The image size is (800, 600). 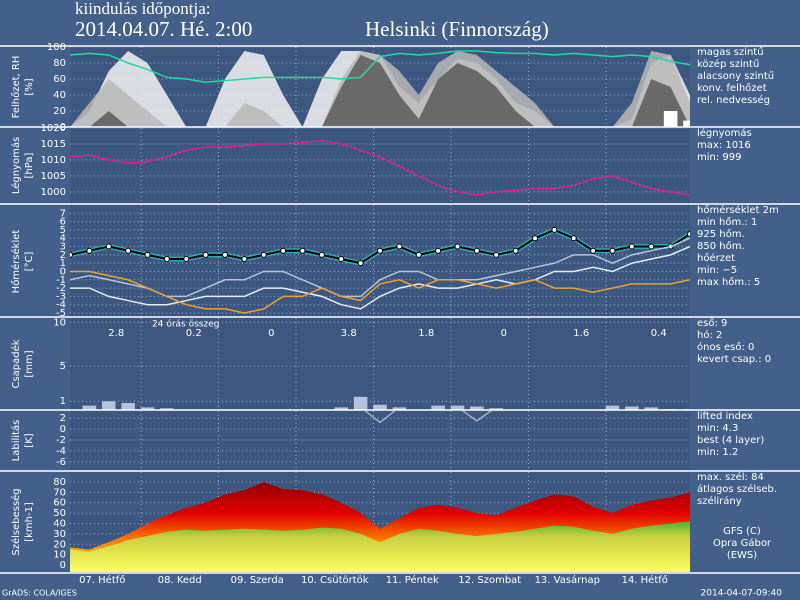 What do you see at coordinates (717, 428) in the screenshot?
I see `legend-entry: min: 4.3` at bounding box center [717, 428].